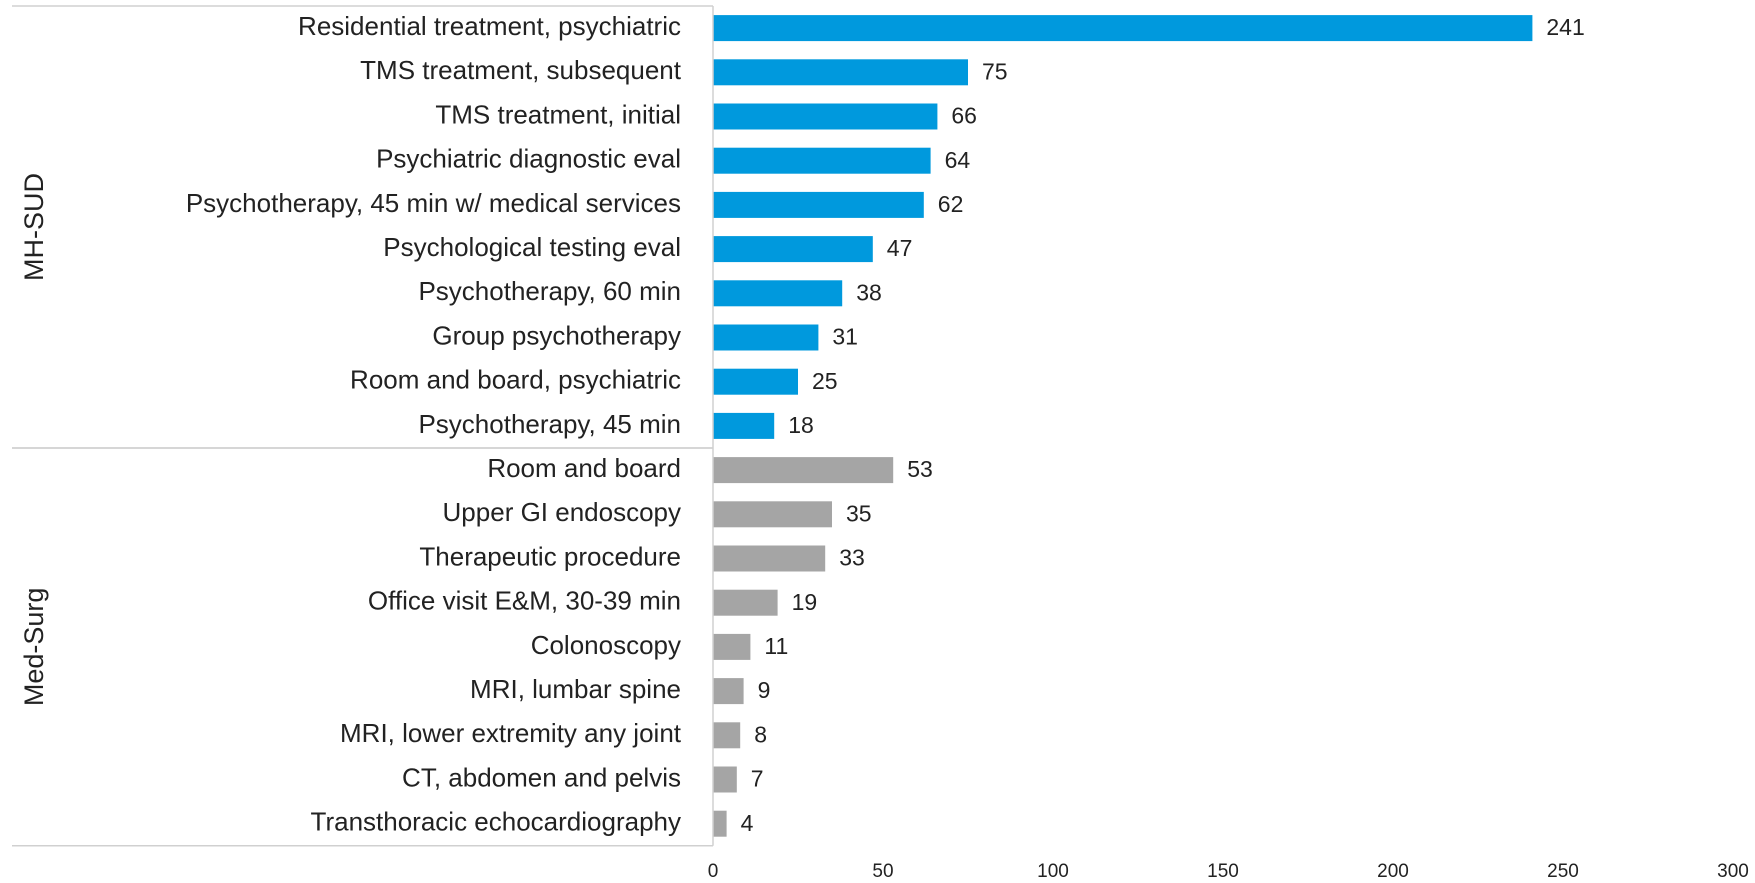  I want to click on value-label: 64, so click(958, 160).